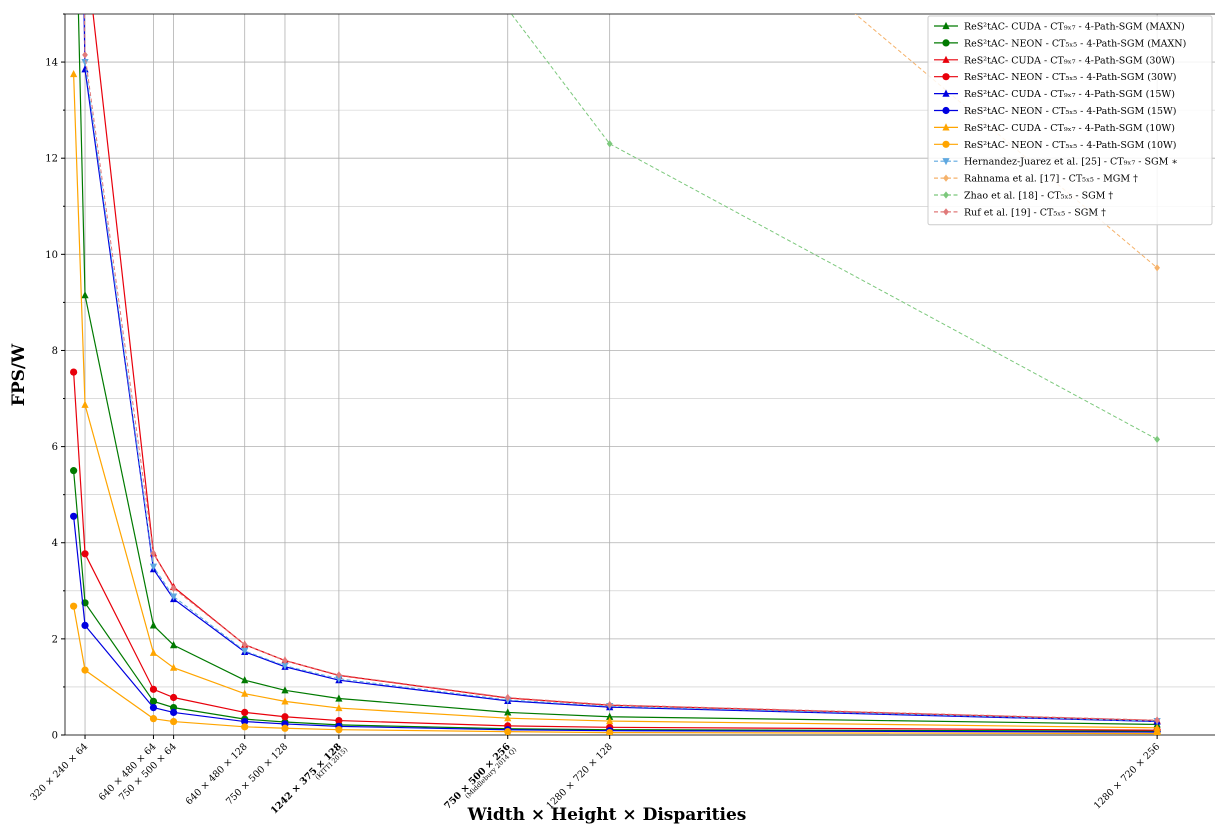 This screenshot has width=1215, height=835. What do you see at coordinates (55, 736) in the screenshot?
I see `y-tick-label: 0` at bounding box center [55, 736].